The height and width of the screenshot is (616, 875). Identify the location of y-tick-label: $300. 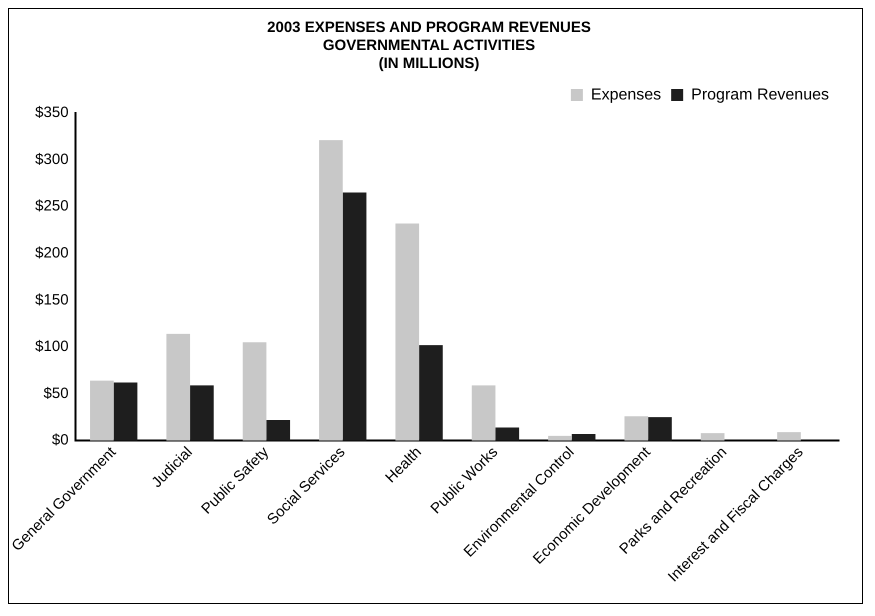
(52, 159).